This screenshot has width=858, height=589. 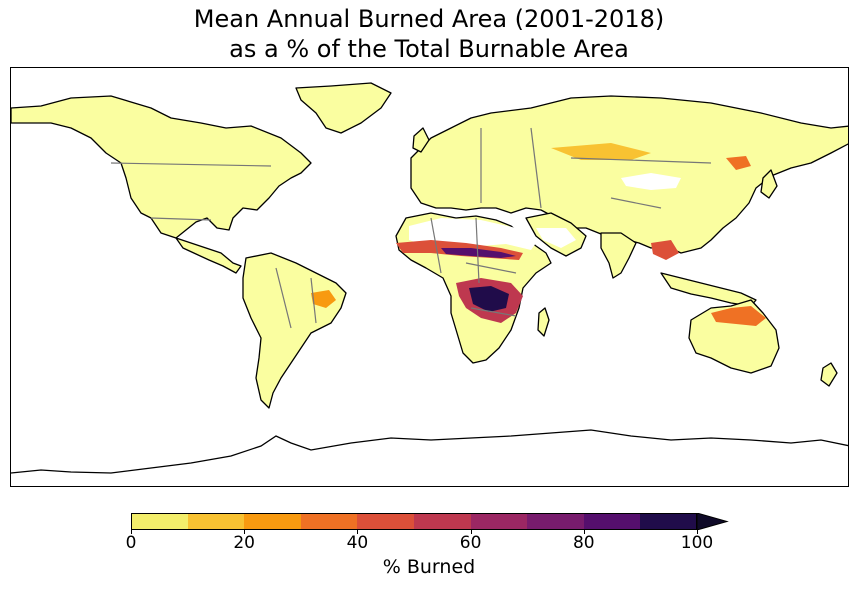 What do you see at coordinates (829, 374) in the screenshot?
I see `landmass-new-zealand` at bounding box center [829, 374].